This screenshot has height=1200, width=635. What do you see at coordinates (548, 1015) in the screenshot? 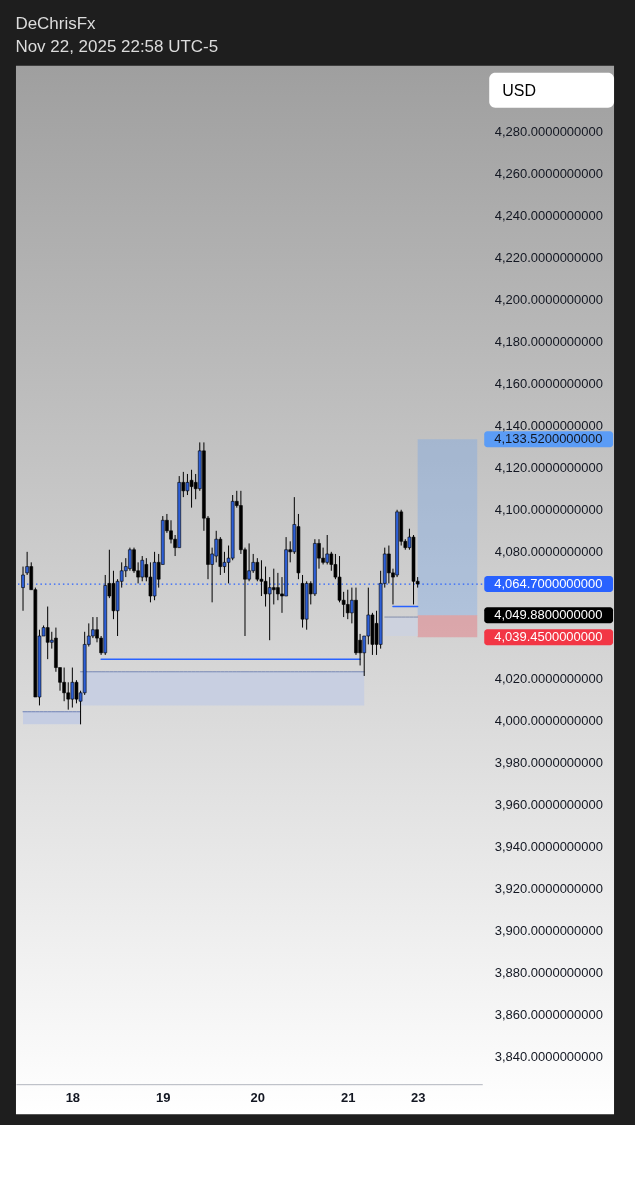
I see `y-tick-label: 3,860.0000000000` at bounding box center [548, 1015].